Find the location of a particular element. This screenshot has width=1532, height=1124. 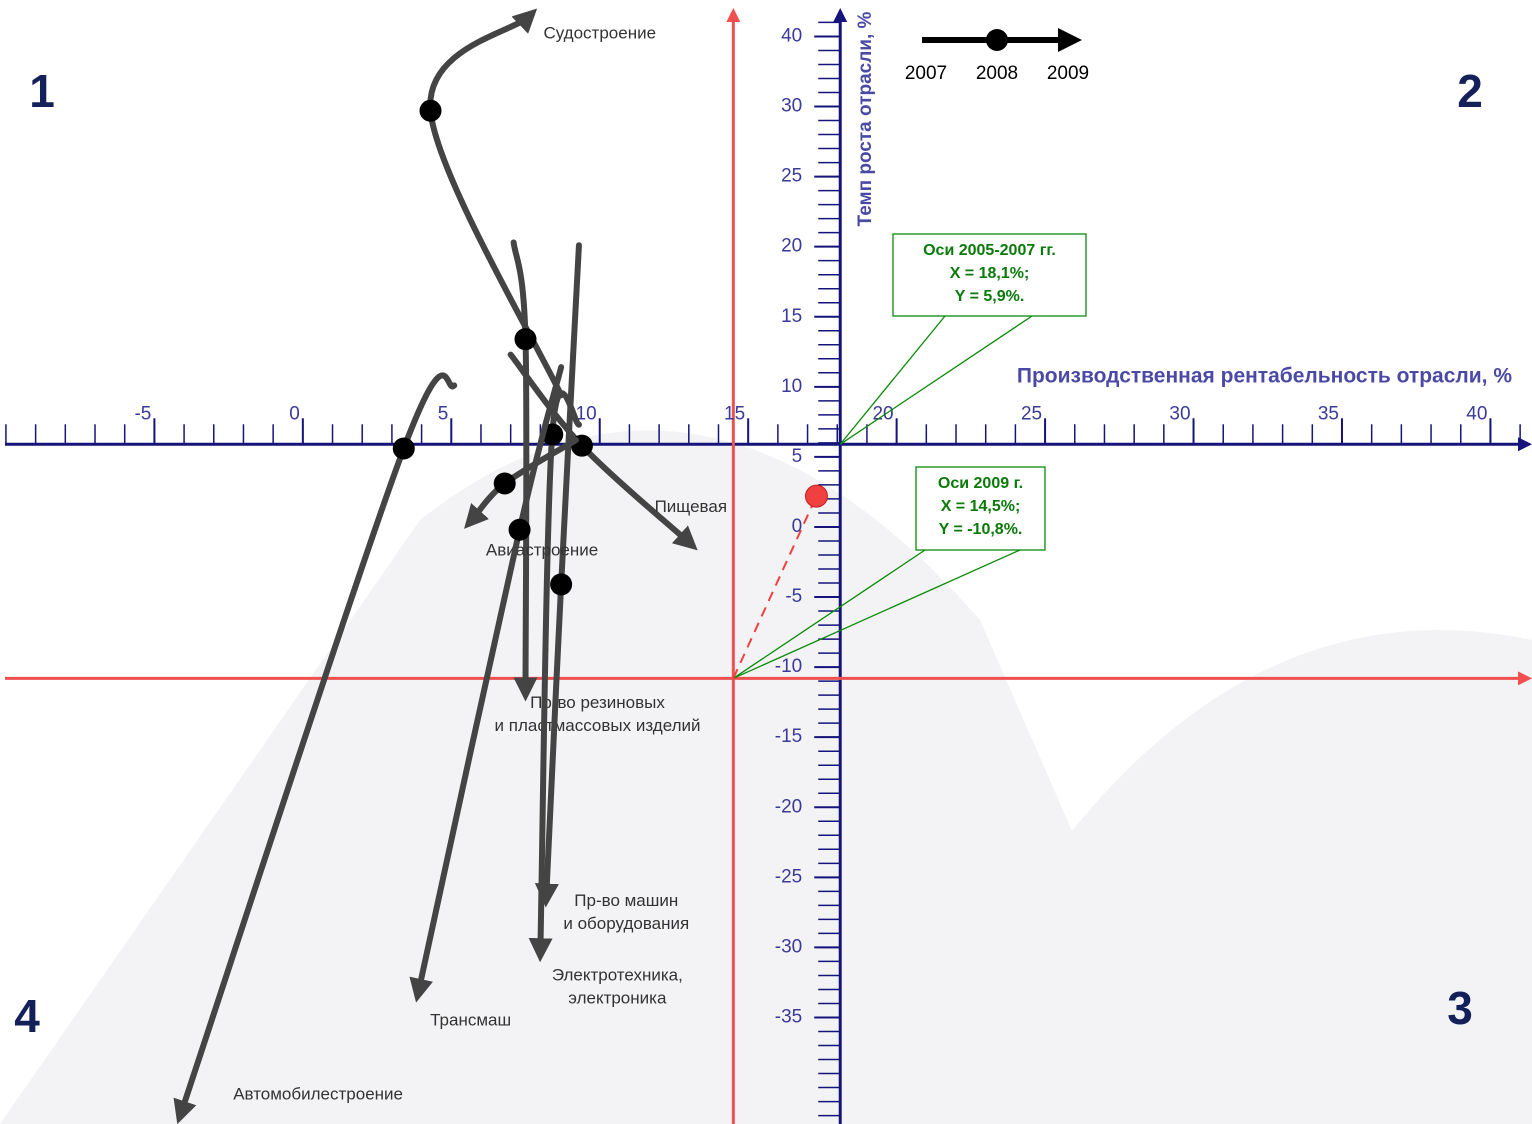

series-label: электроника is located at coordinates (617, 998).